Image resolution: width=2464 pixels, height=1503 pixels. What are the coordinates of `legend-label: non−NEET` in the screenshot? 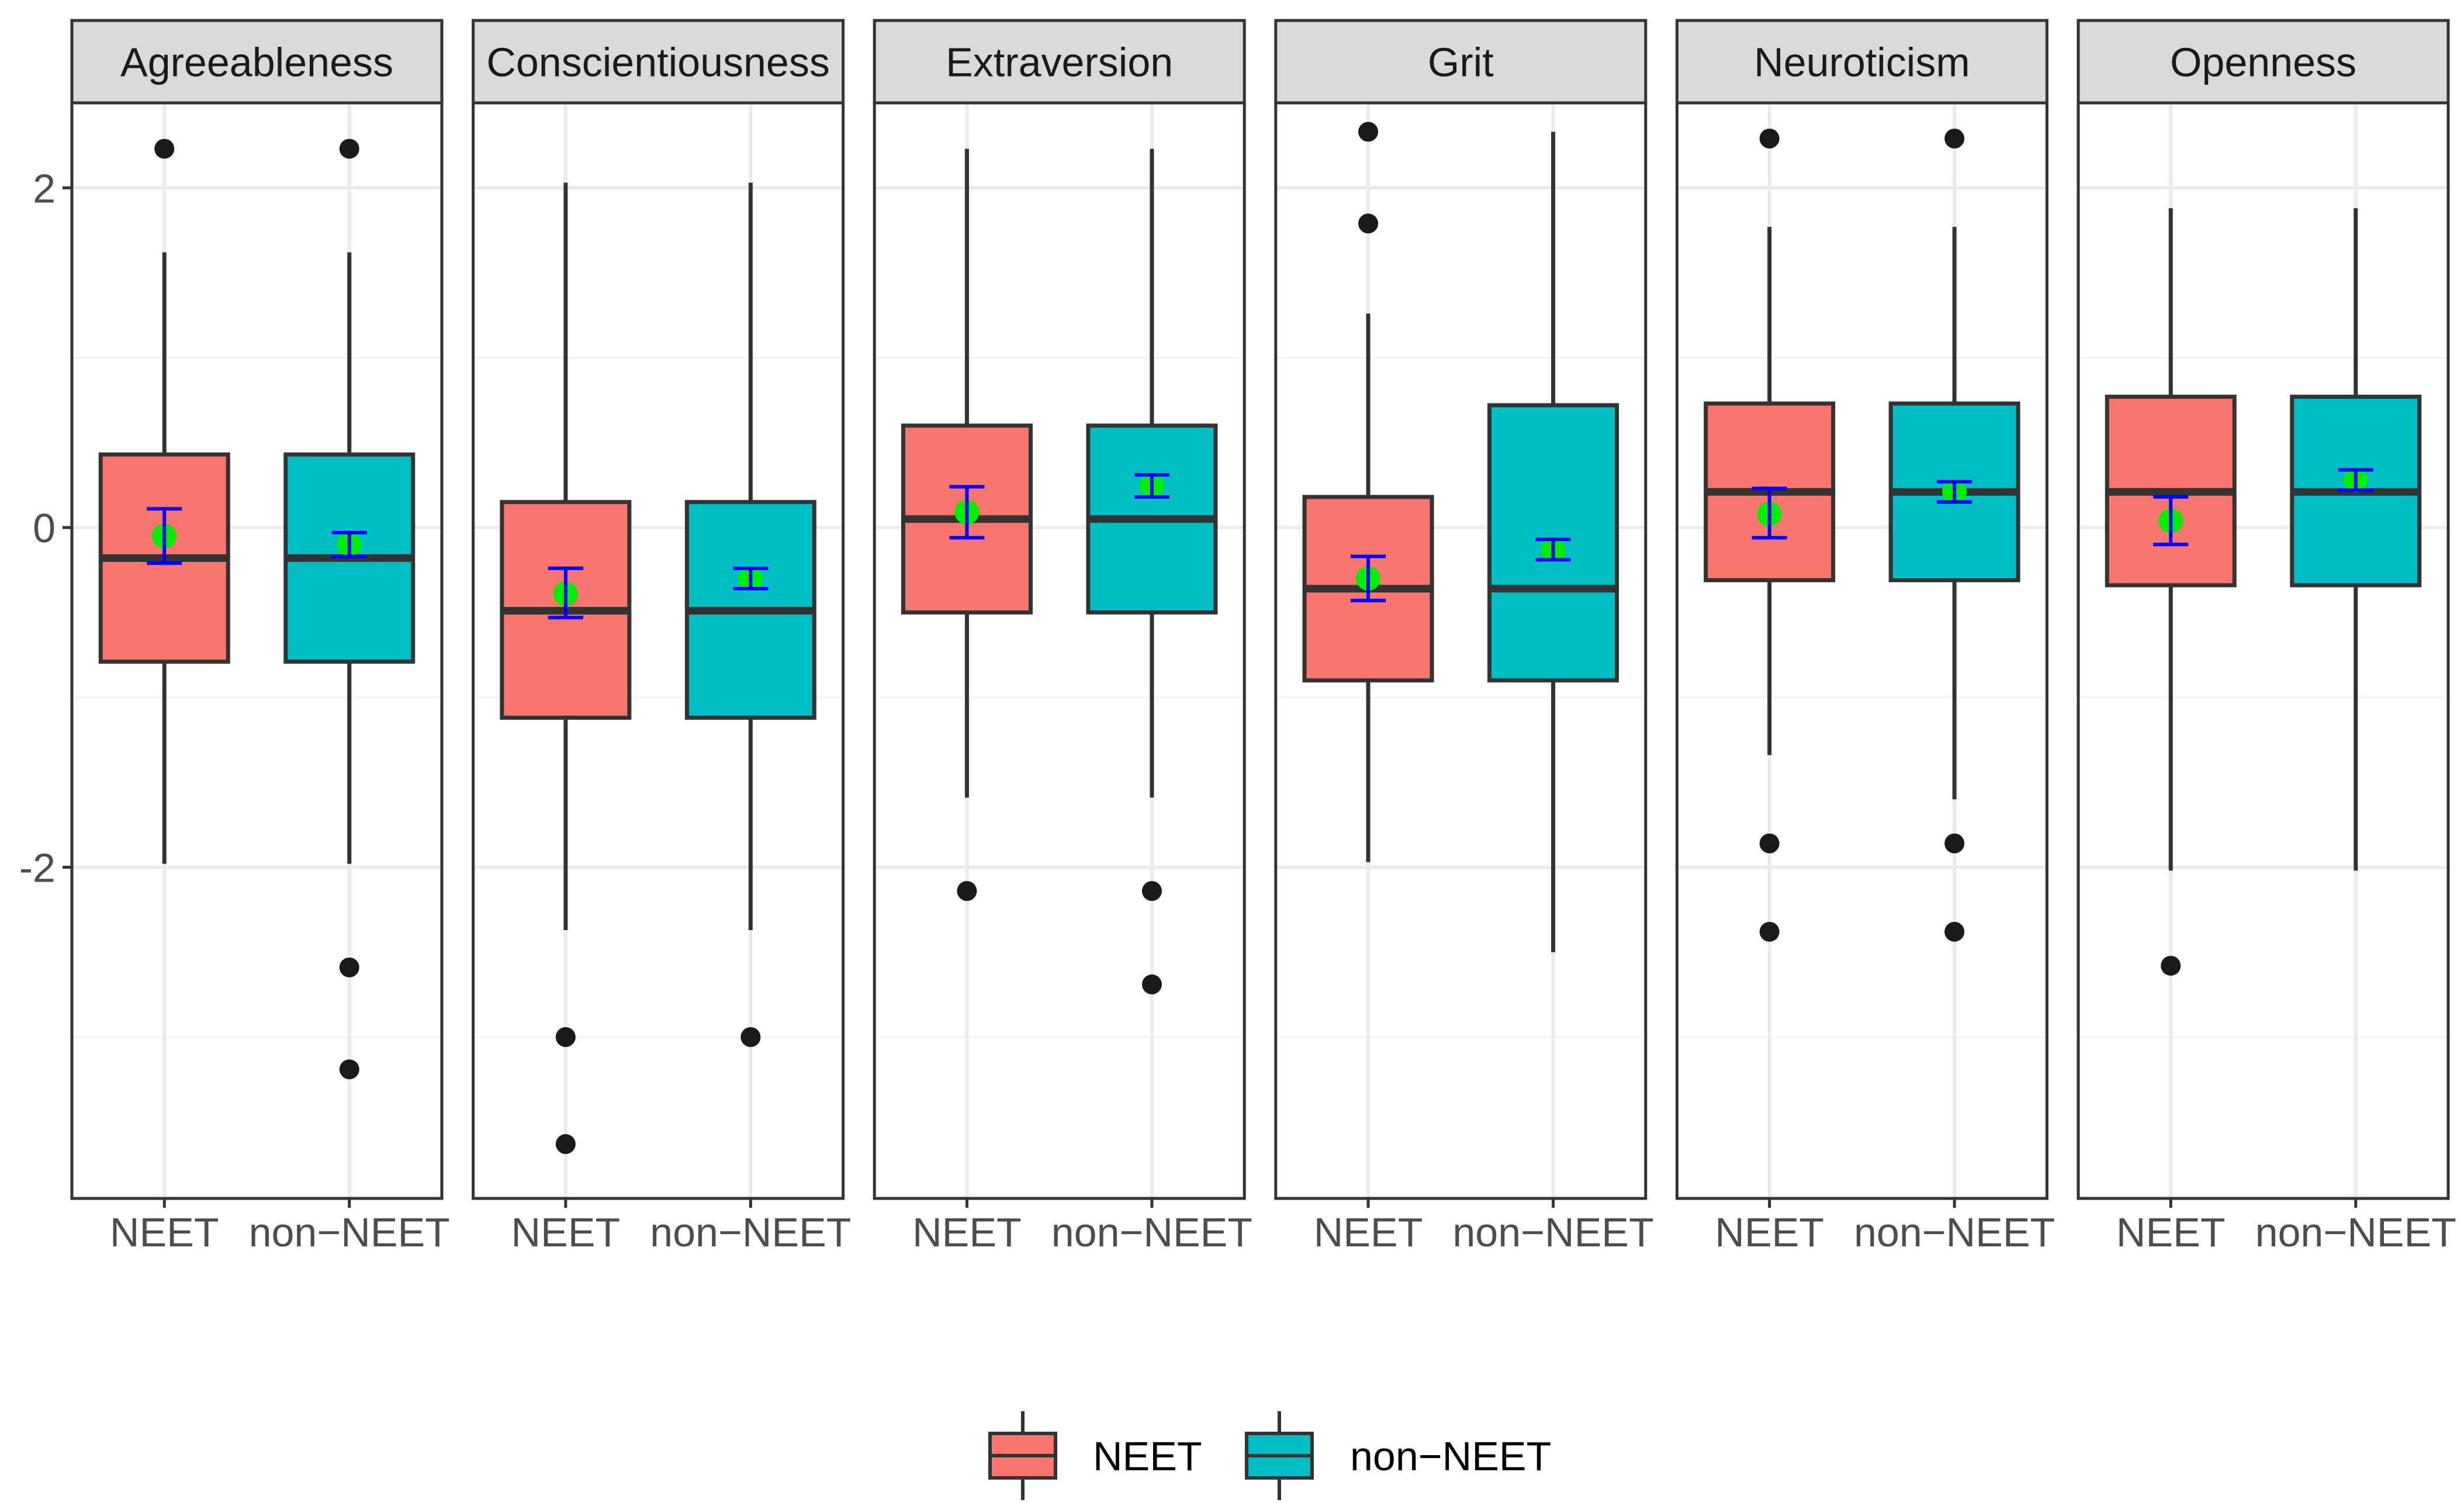 It's located at (1451, 1456).